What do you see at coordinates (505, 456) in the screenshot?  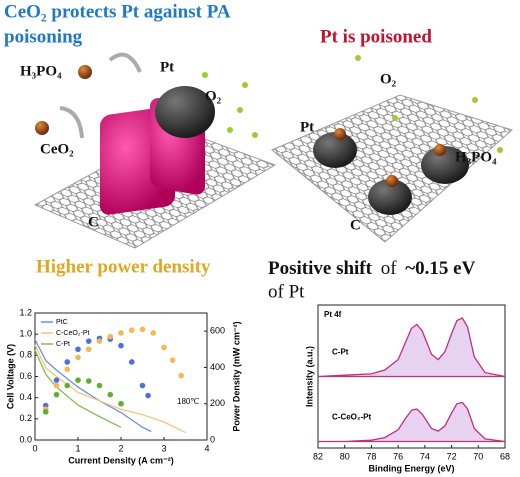 I see `x-tick-label: 68` at bounding box center [505, 456].